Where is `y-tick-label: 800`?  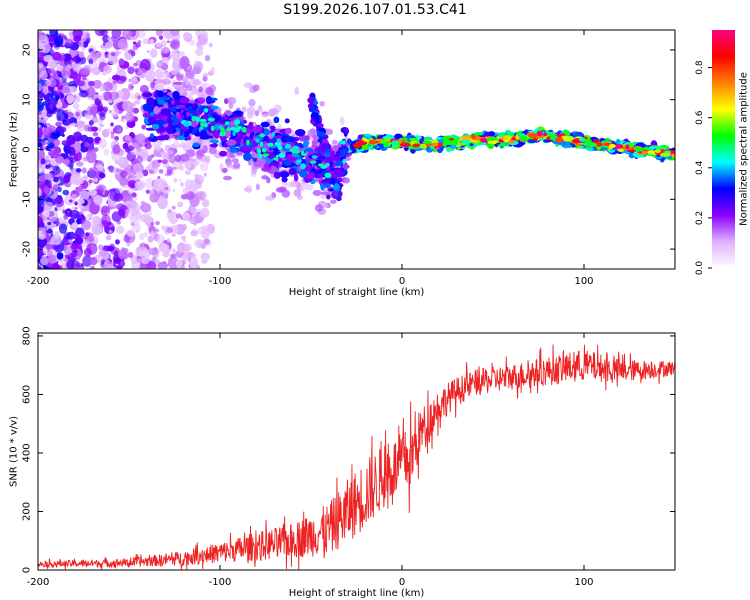 y-tick-label: 800 is located at coordinates (27, 335).